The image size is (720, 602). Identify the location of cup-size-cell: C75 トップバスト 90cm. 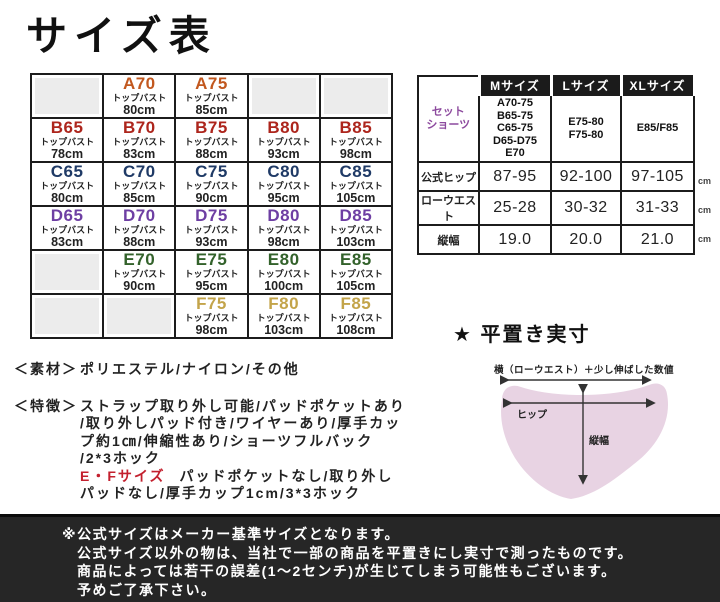
(211, 184).